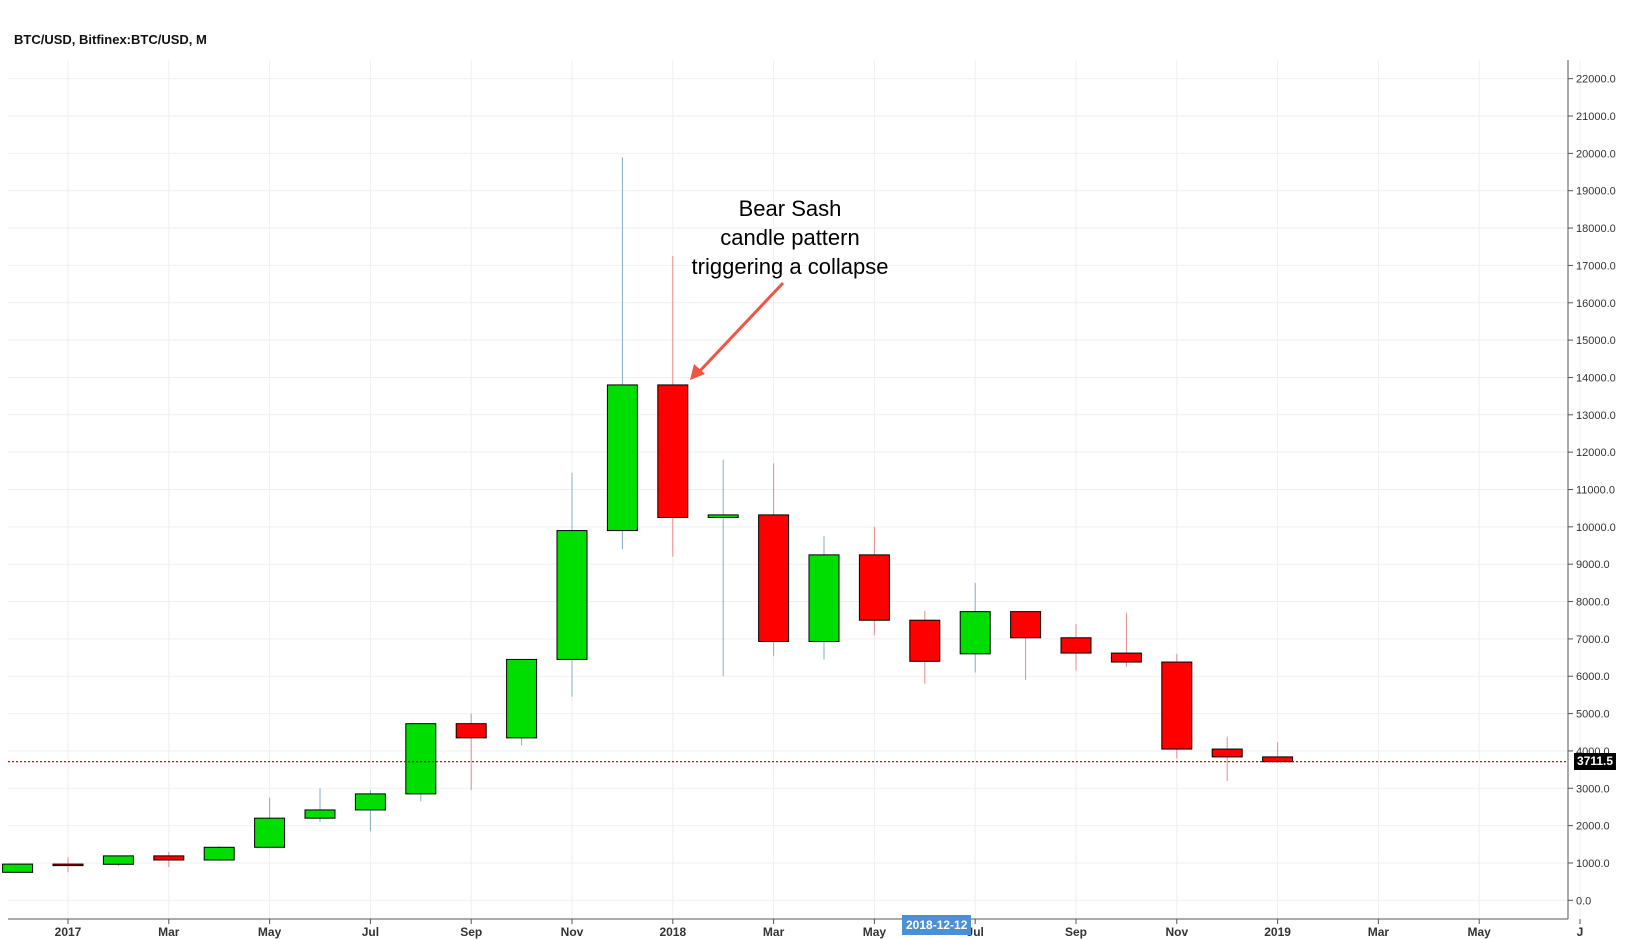 The image size is (1626, 939). Describe the element at coordinates (1596, 341) in the screenshot. I see `y-tick-label: 15000.0` at that location.